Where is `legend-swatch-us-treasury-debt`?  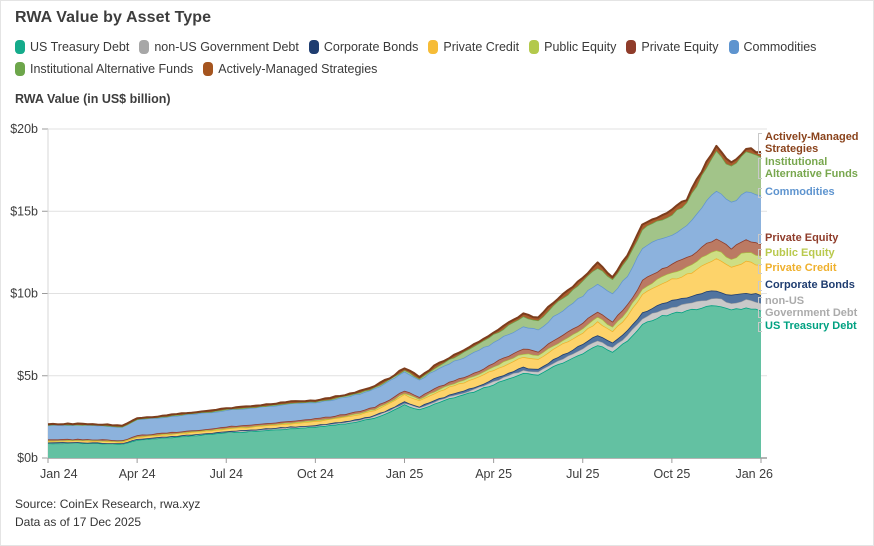 legend-swatch-us-treasury-debt is located at coordinates (20, 47).